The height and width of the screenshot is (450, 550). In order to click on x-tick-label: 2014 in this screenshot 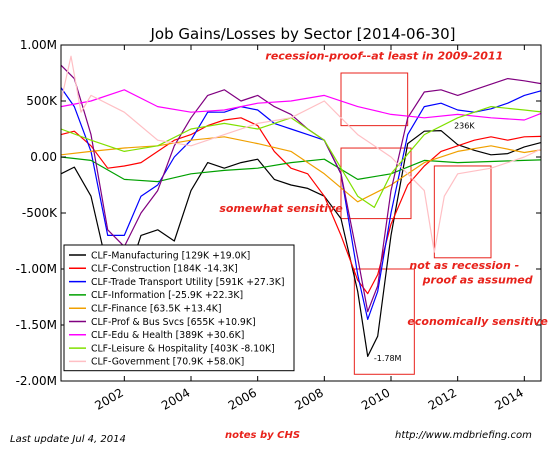, I will do `click(508, 398)`.